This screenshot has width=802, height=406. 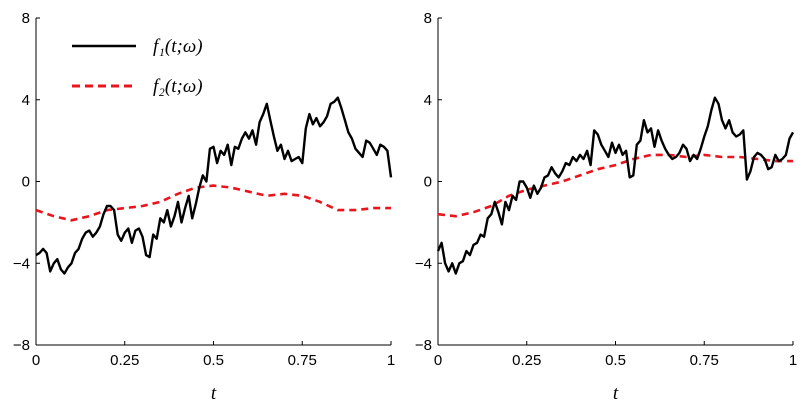 I want to click on series-f2-line-right, so click(x=615, y=185).